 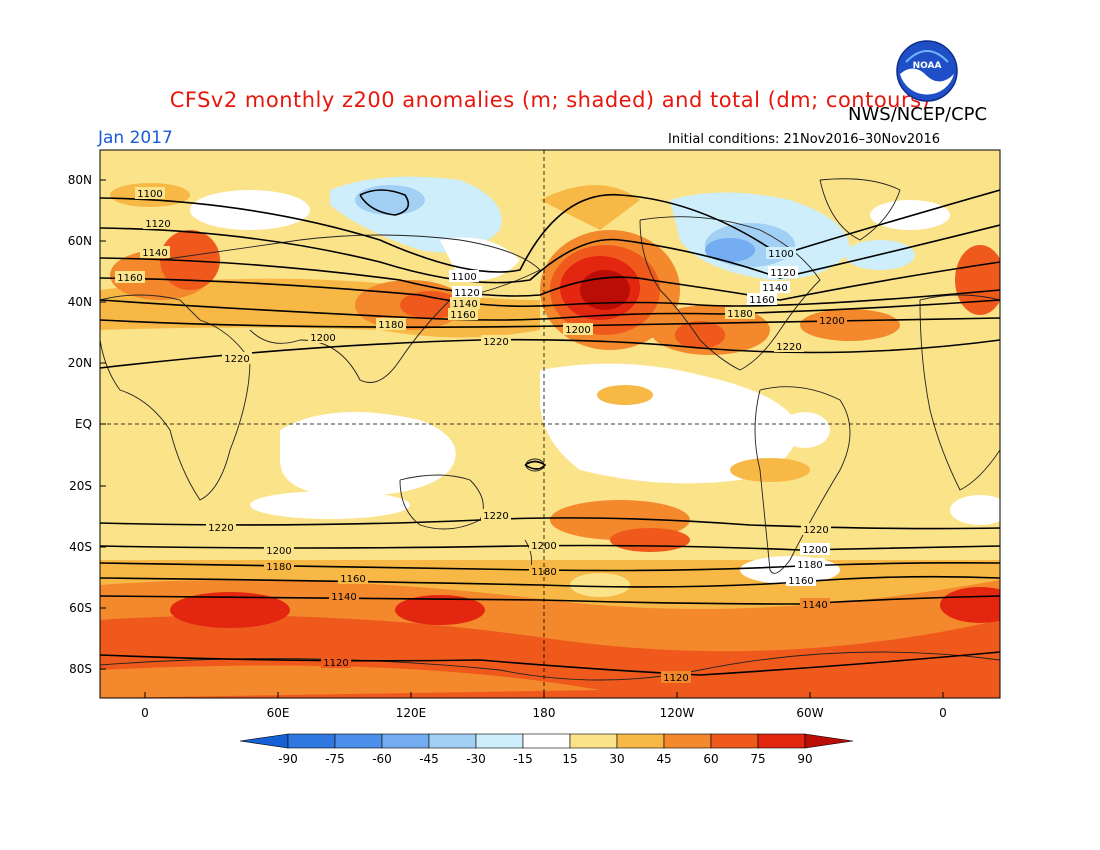 What do you see at coordinates (710, 759) in the screenshot?
I see `colorbar-label: 60` at bounding box center [710, 759].